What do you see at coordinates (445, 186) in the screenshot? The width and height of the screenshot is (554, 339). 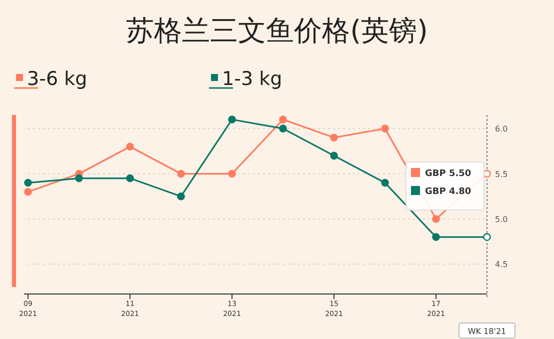 I see `tooltip: GBP 5.50 GBP 4.80` at bounding box center [445, 186].